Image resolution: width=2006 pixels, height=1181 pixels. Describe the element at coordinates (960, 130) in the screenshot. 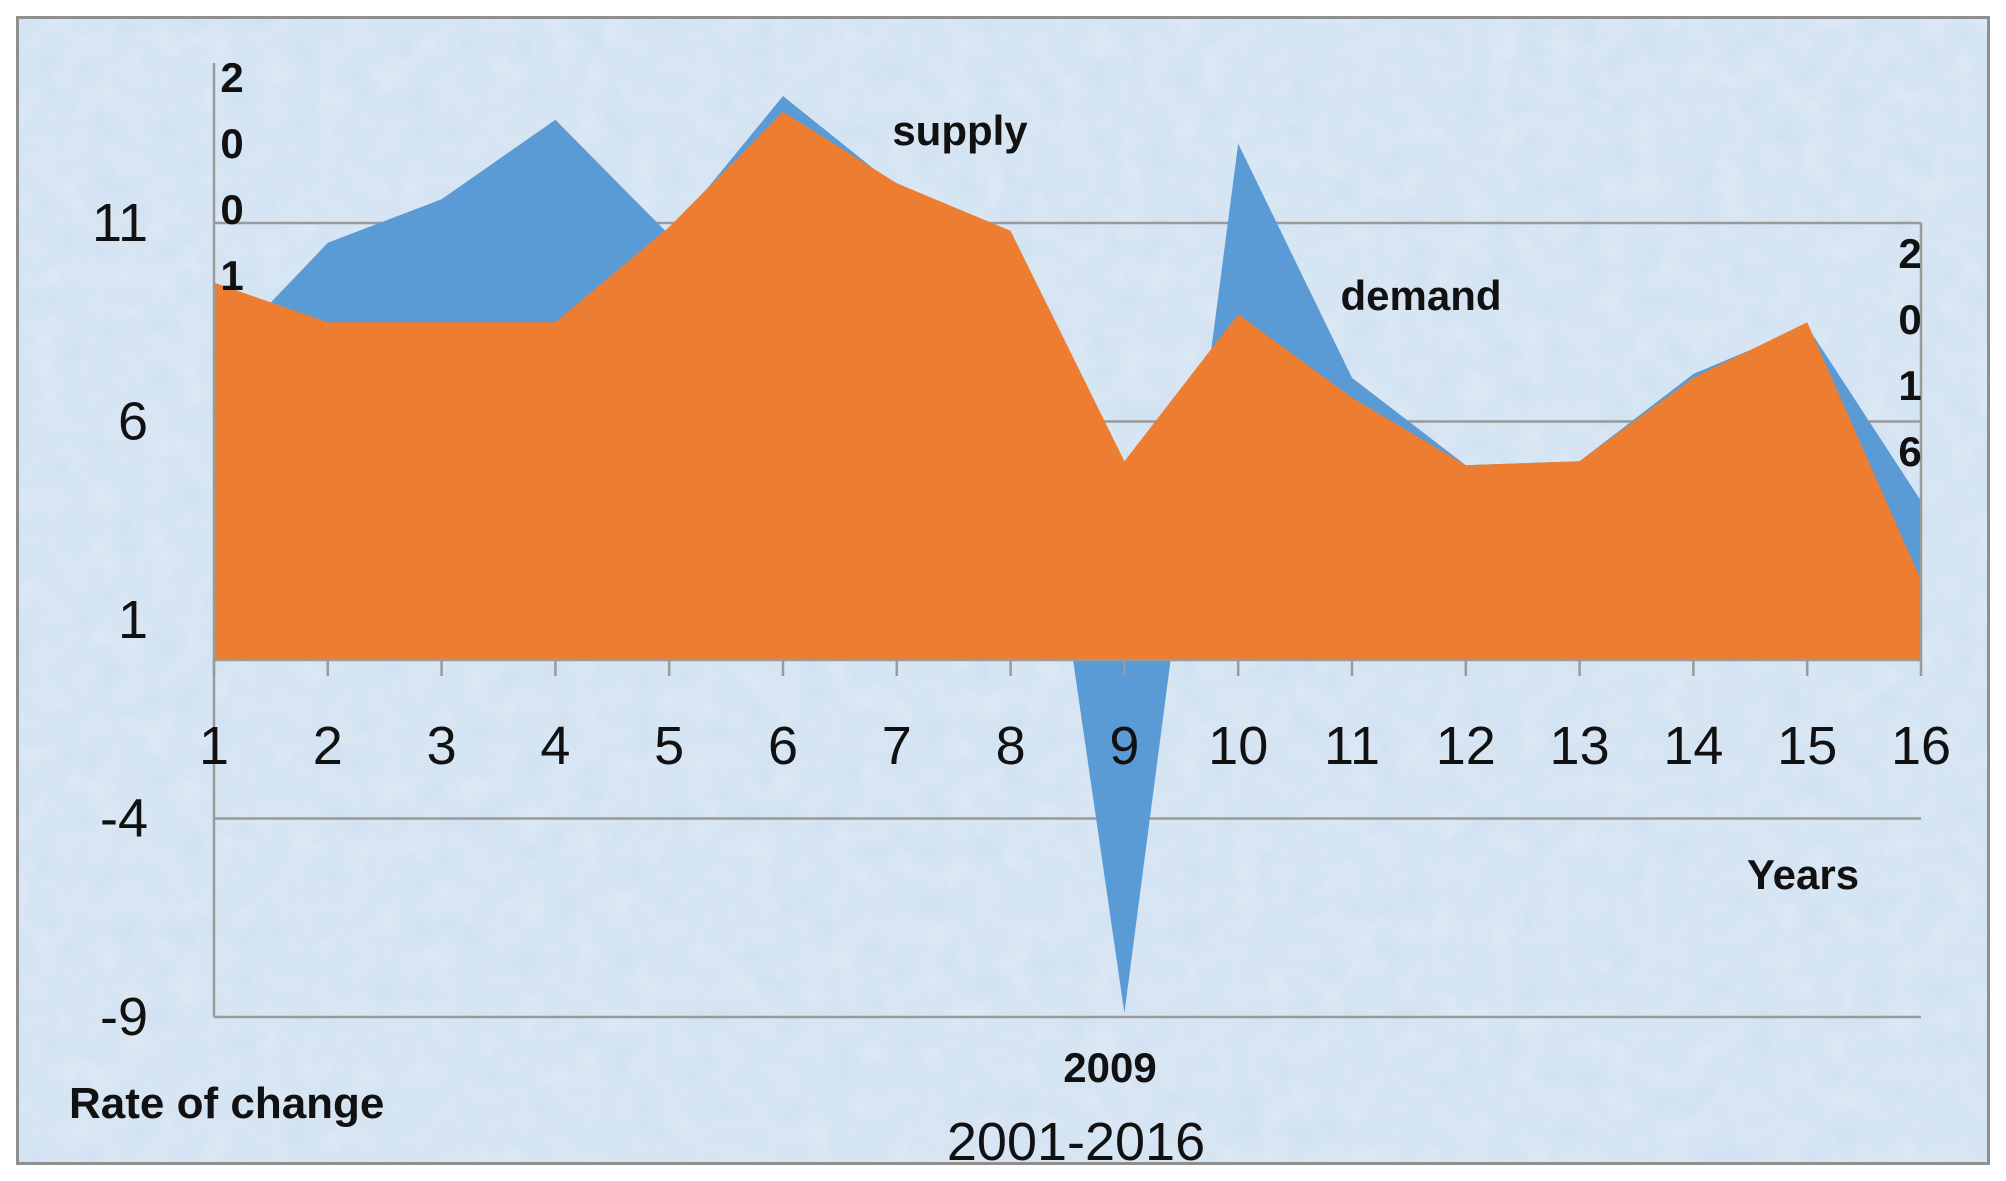

I see `supply-annotation: supply` at that location.